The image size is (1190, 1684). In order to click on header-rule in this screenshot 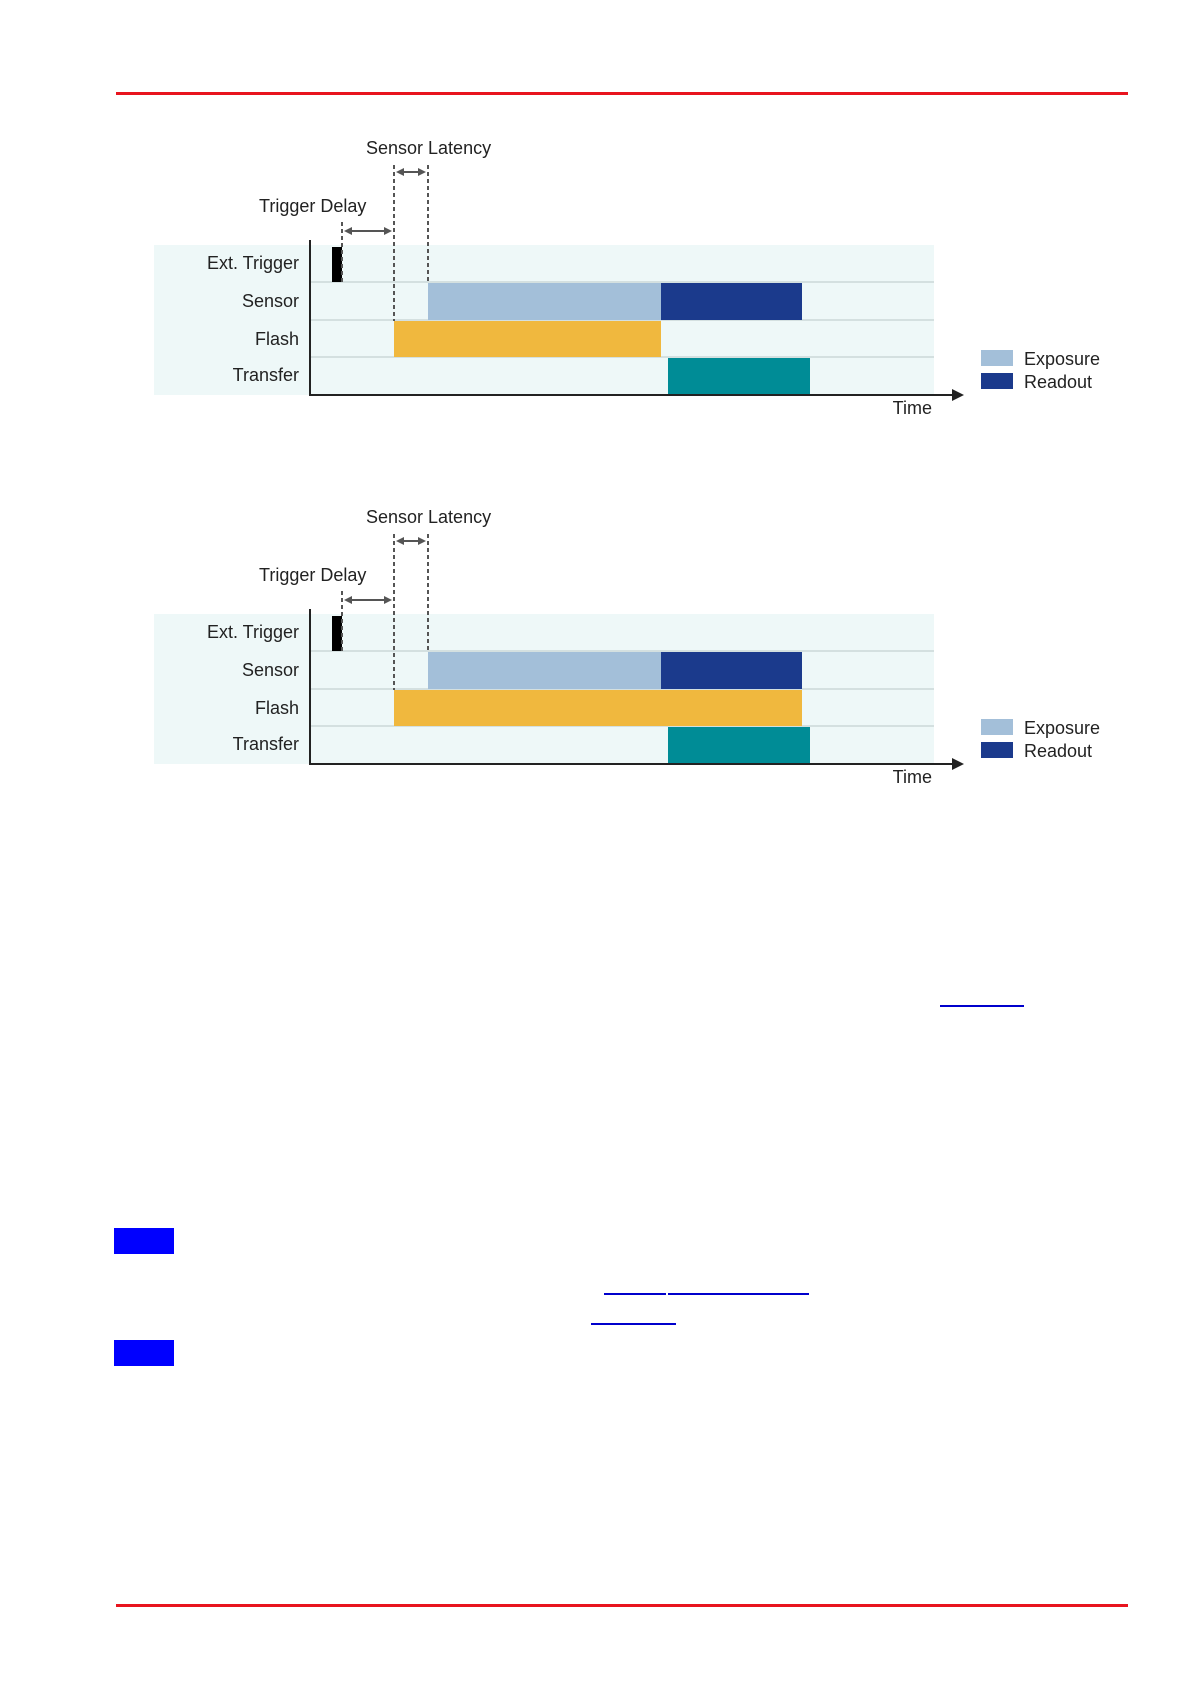, I will do `click(622, 93)`.